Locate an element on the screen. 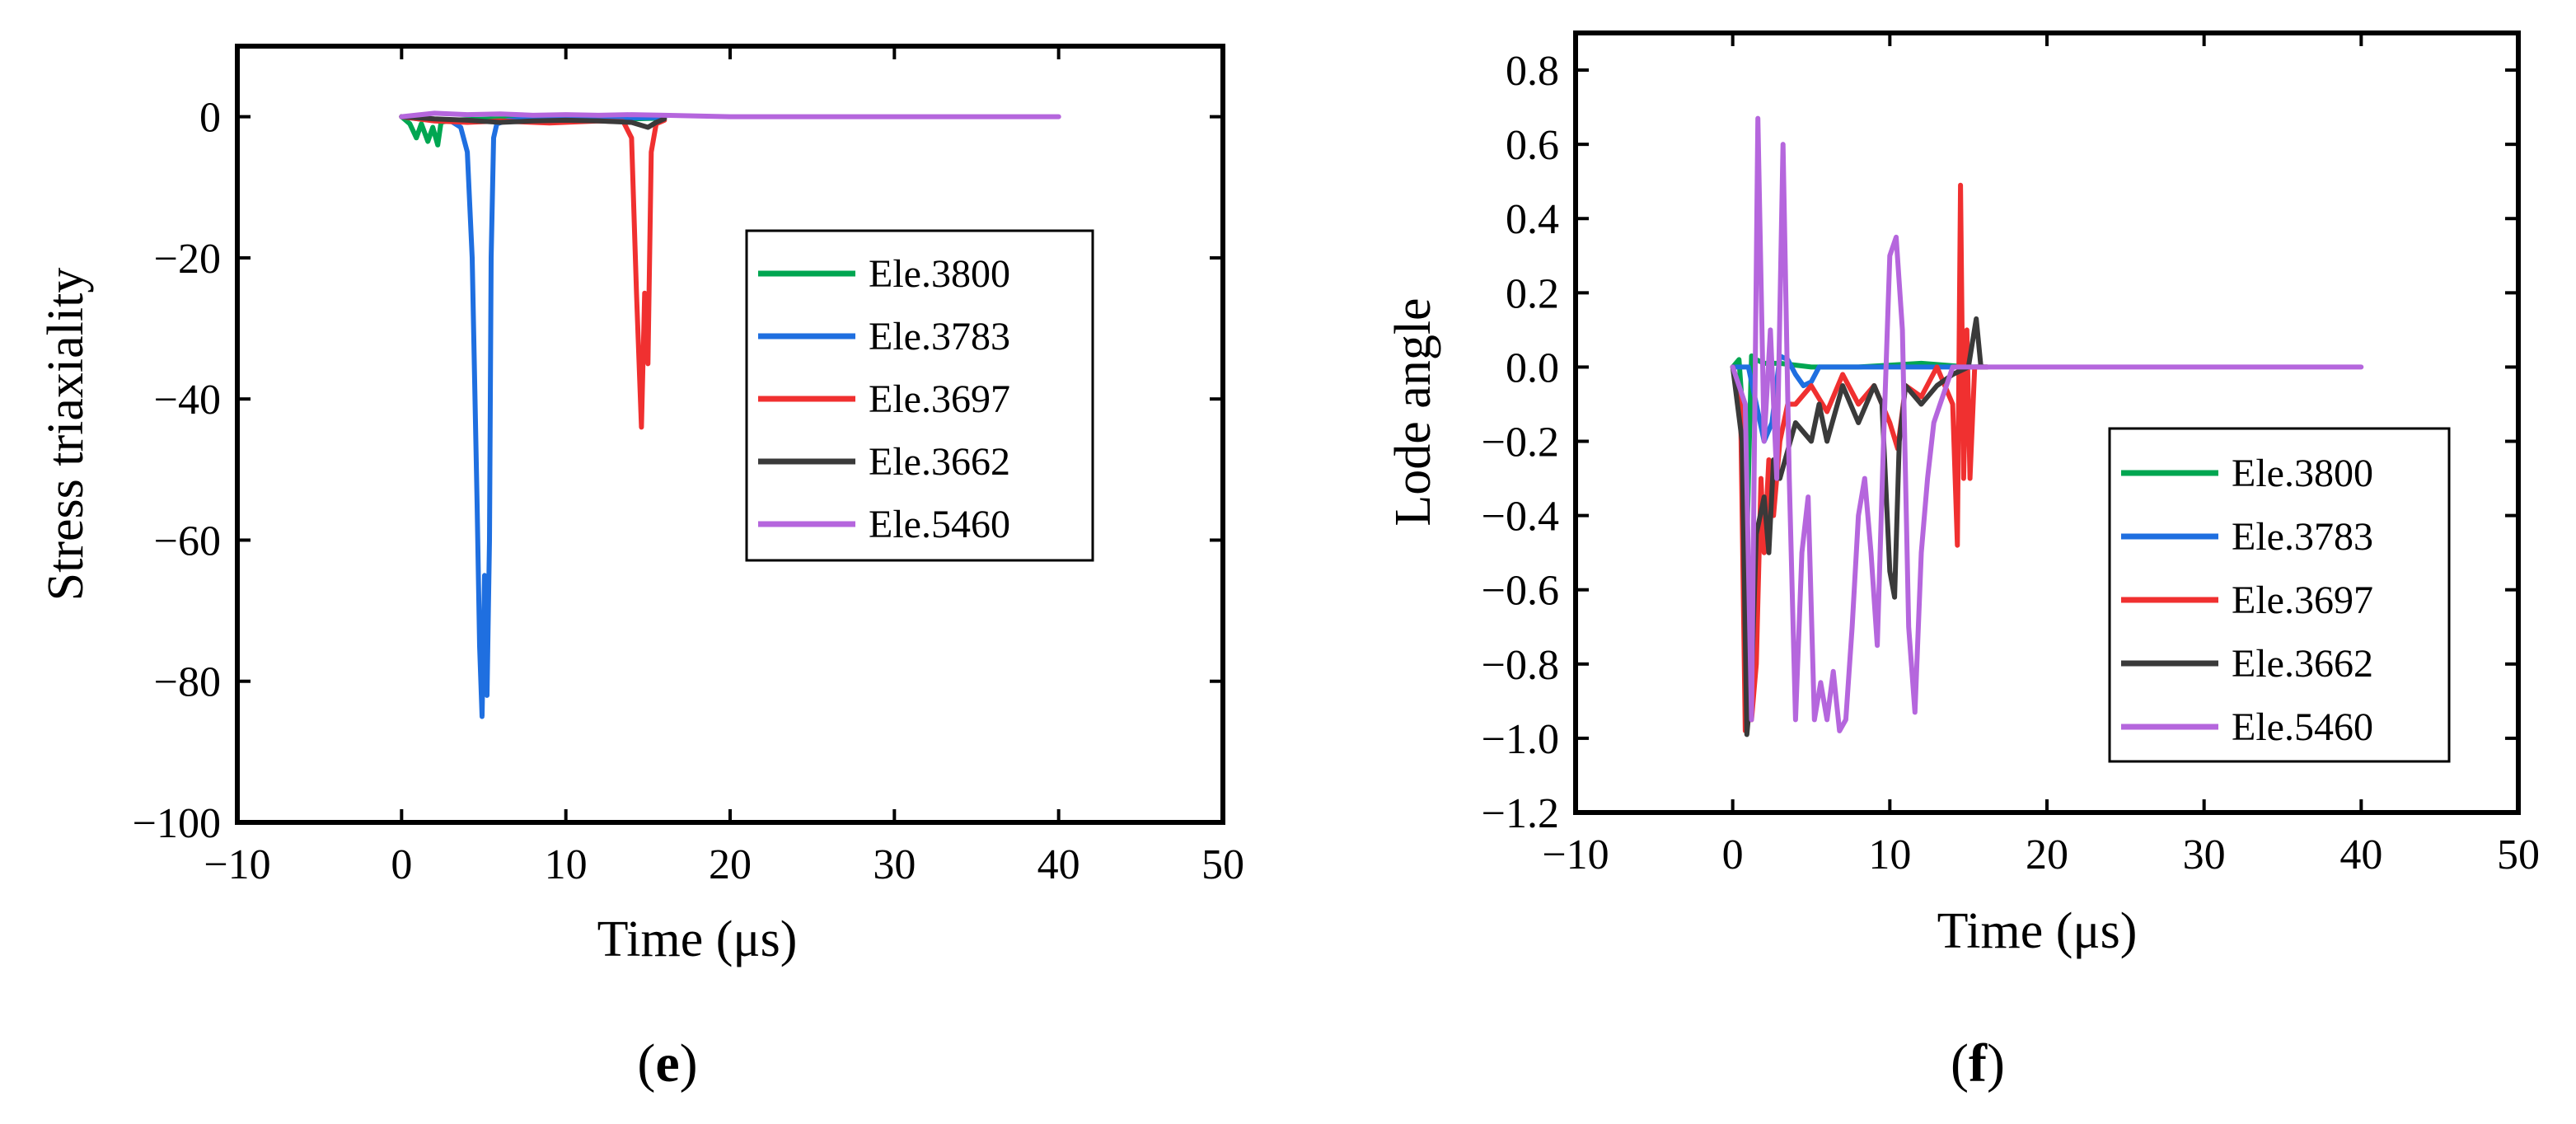 This screenshot has width=2576, height=1124. panel-e-y-tick-label-5: −100 is located at coordinates (177, 823).